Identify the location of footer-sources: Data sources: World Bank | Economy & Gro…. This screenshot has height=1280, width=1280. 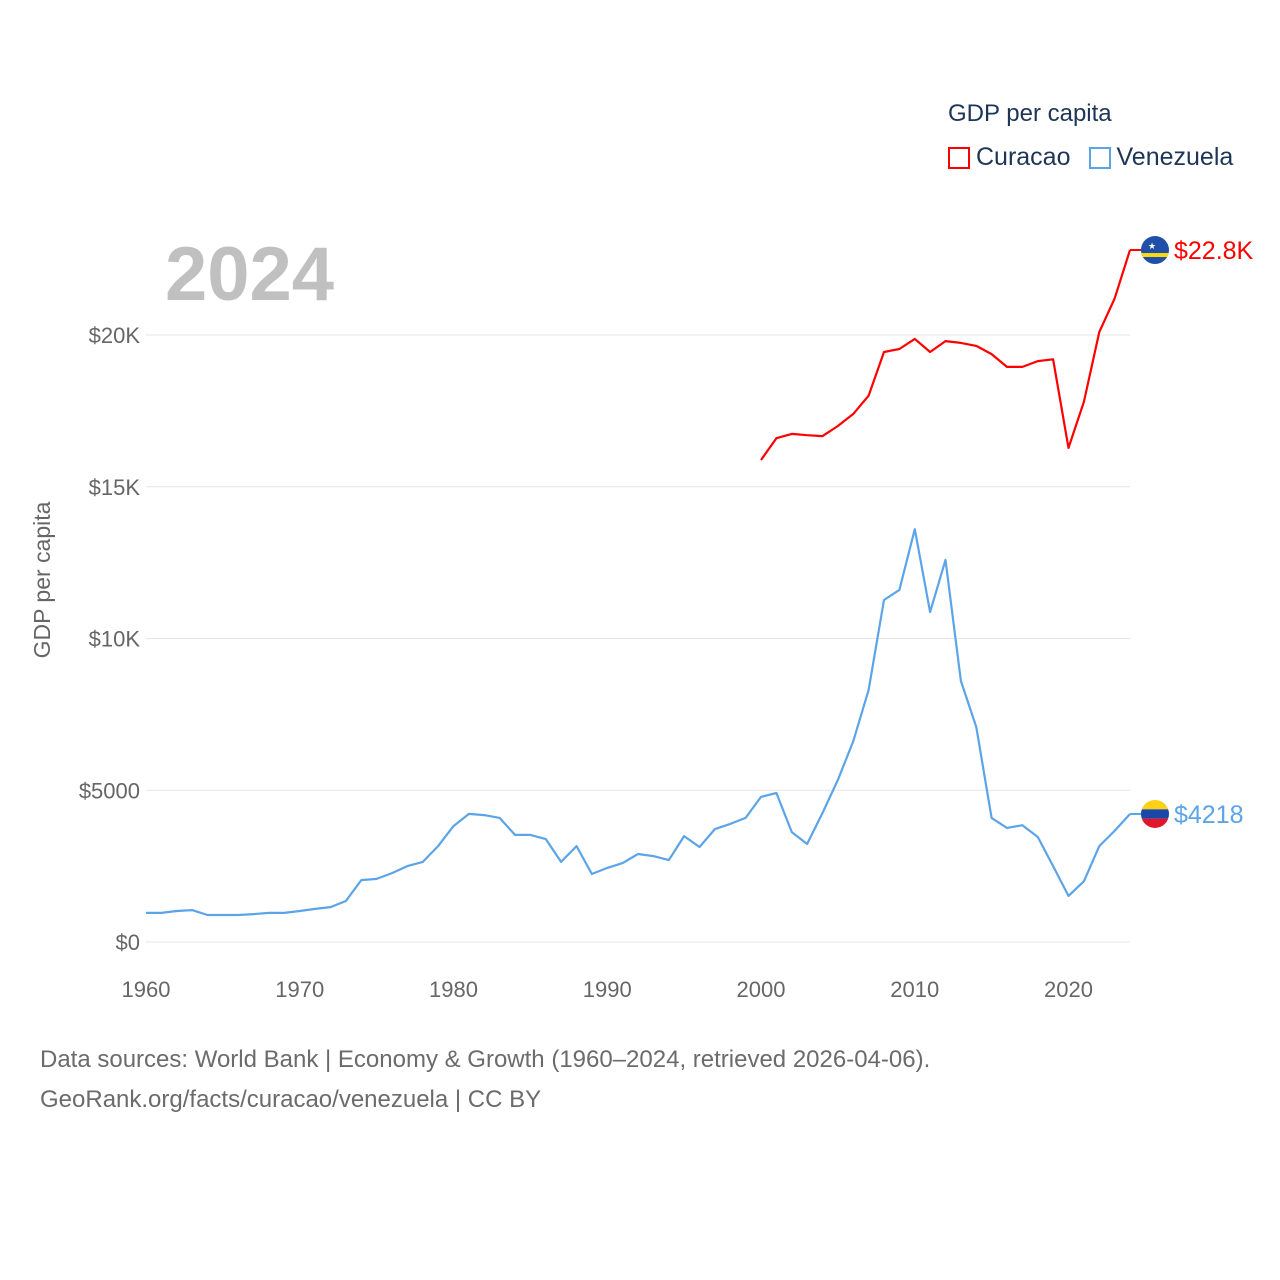
(485, 1059).